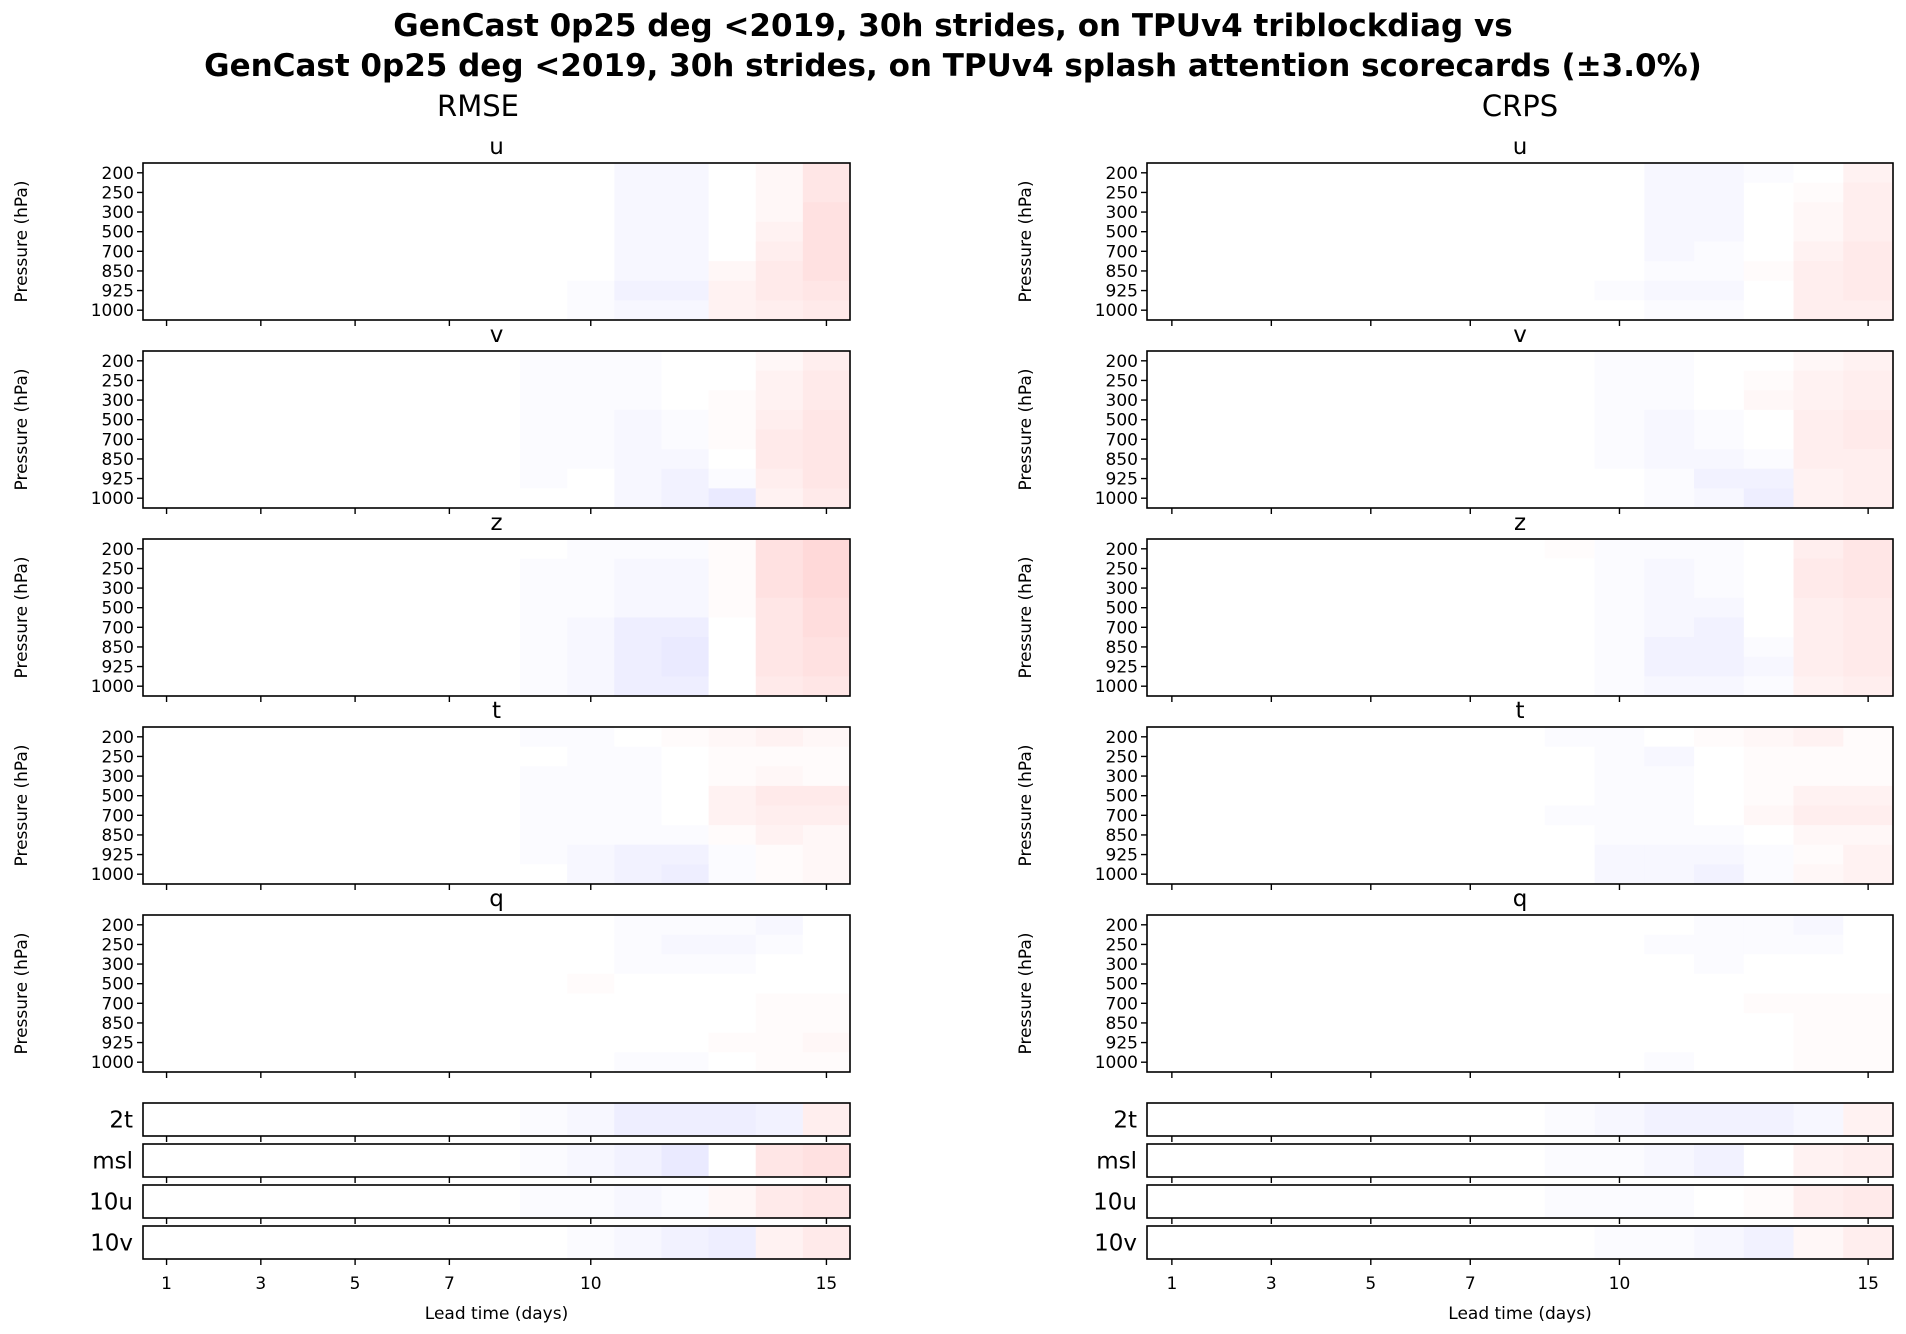  Describe the element at coordinates (118, 926) in the screenshot. I see `y-tick-label: 200` at that location.